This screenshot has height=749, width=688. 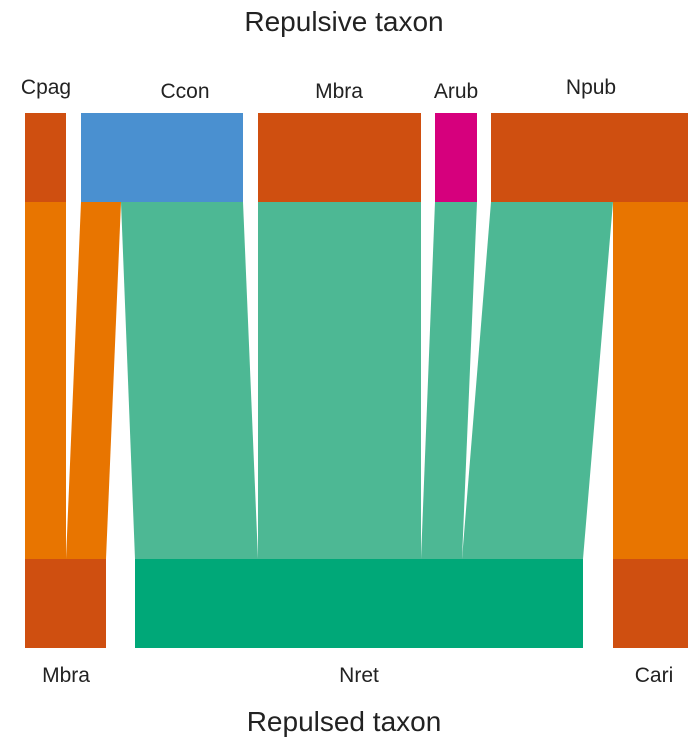 What do you see at coordinates (591, 87) in the screenshot?
I see `top-node-label-npub: Npub` at bounding box center [591, 87].